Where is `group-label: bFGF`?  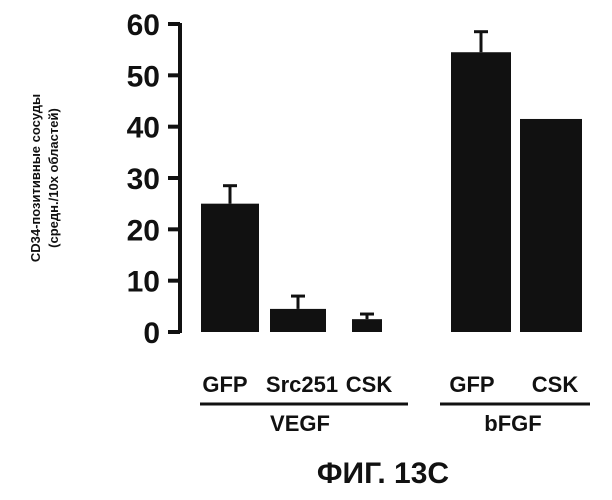 group-label: bFGF is located at coordinates (512, 423).